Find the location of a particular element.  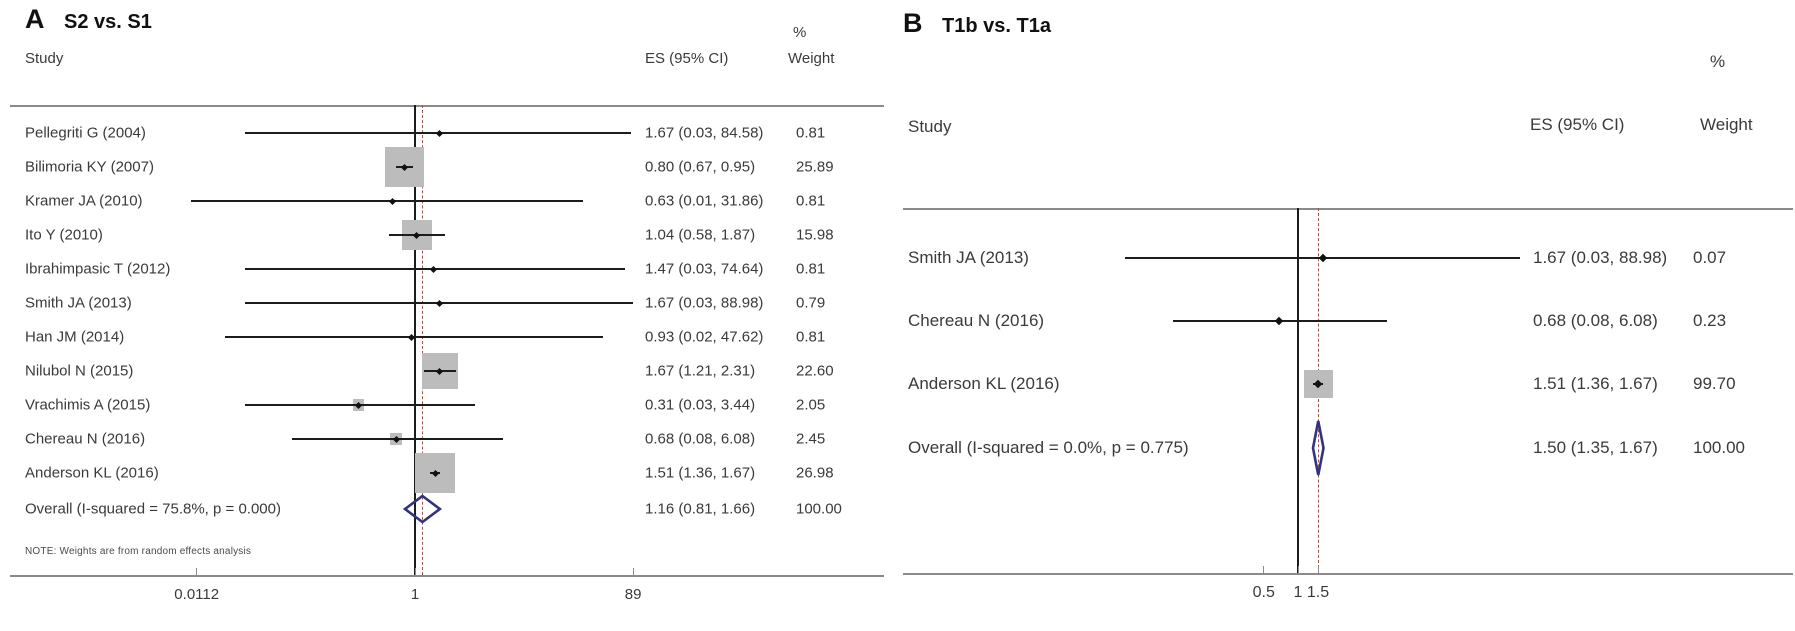

es-value: 1.67 (1.21, 2.31) is located at coordinates (700, 371).